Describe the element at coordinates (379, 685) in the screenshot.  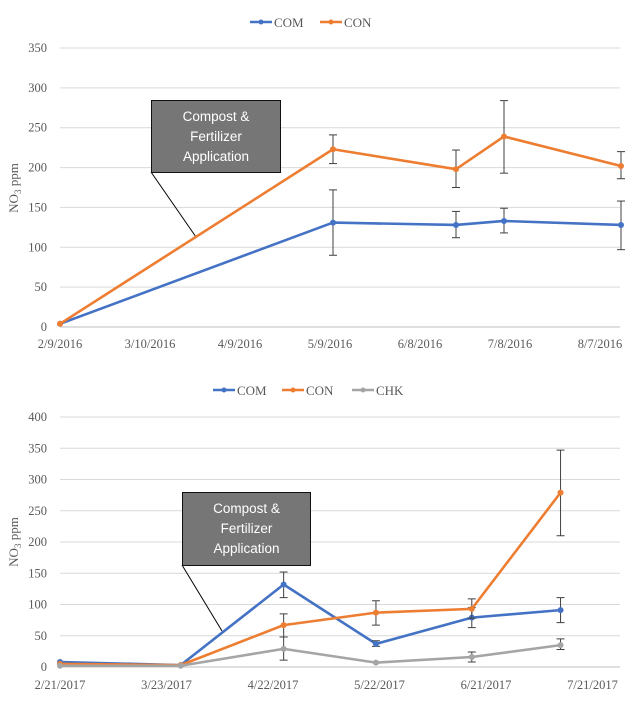
I see `x-tick-label: 5/22/2017` at that location.